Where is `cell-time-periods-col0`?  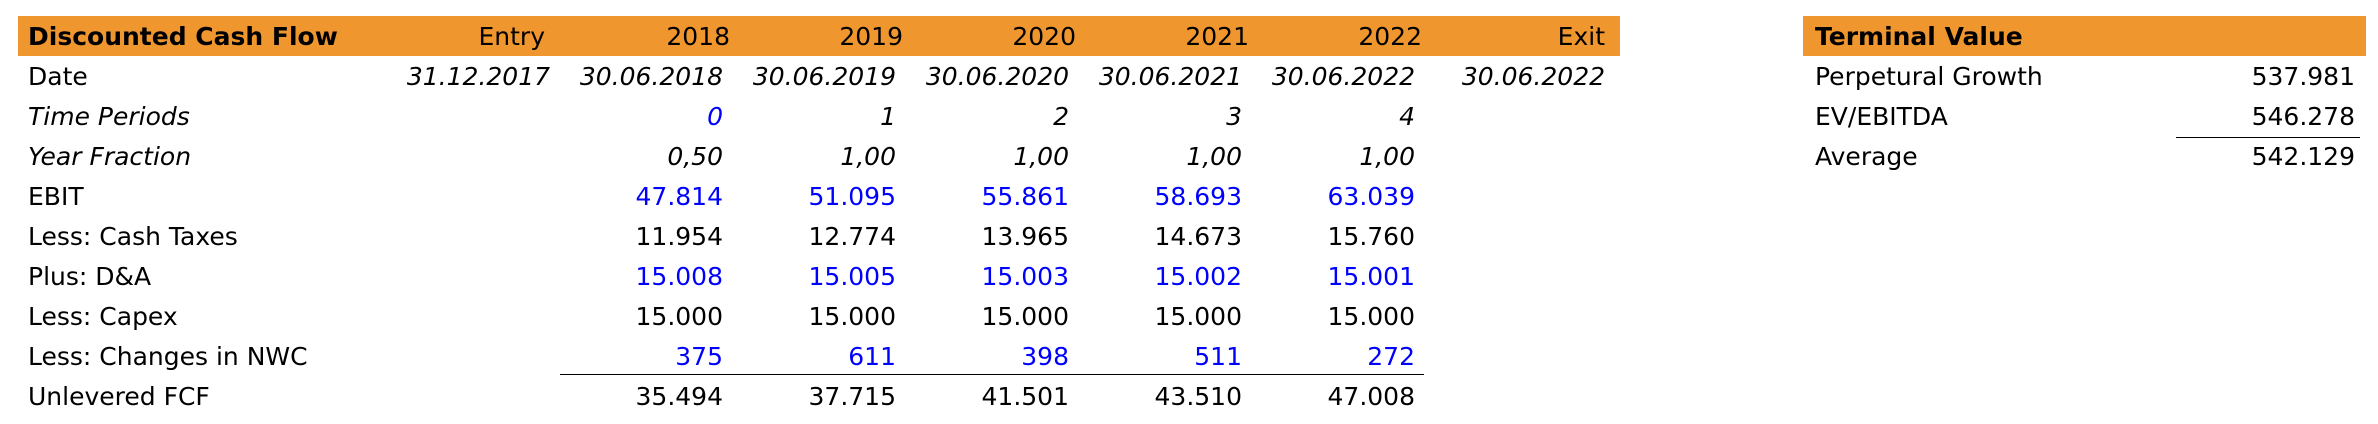 cell-time-periods-col0 is located at coordinates (475, 117).